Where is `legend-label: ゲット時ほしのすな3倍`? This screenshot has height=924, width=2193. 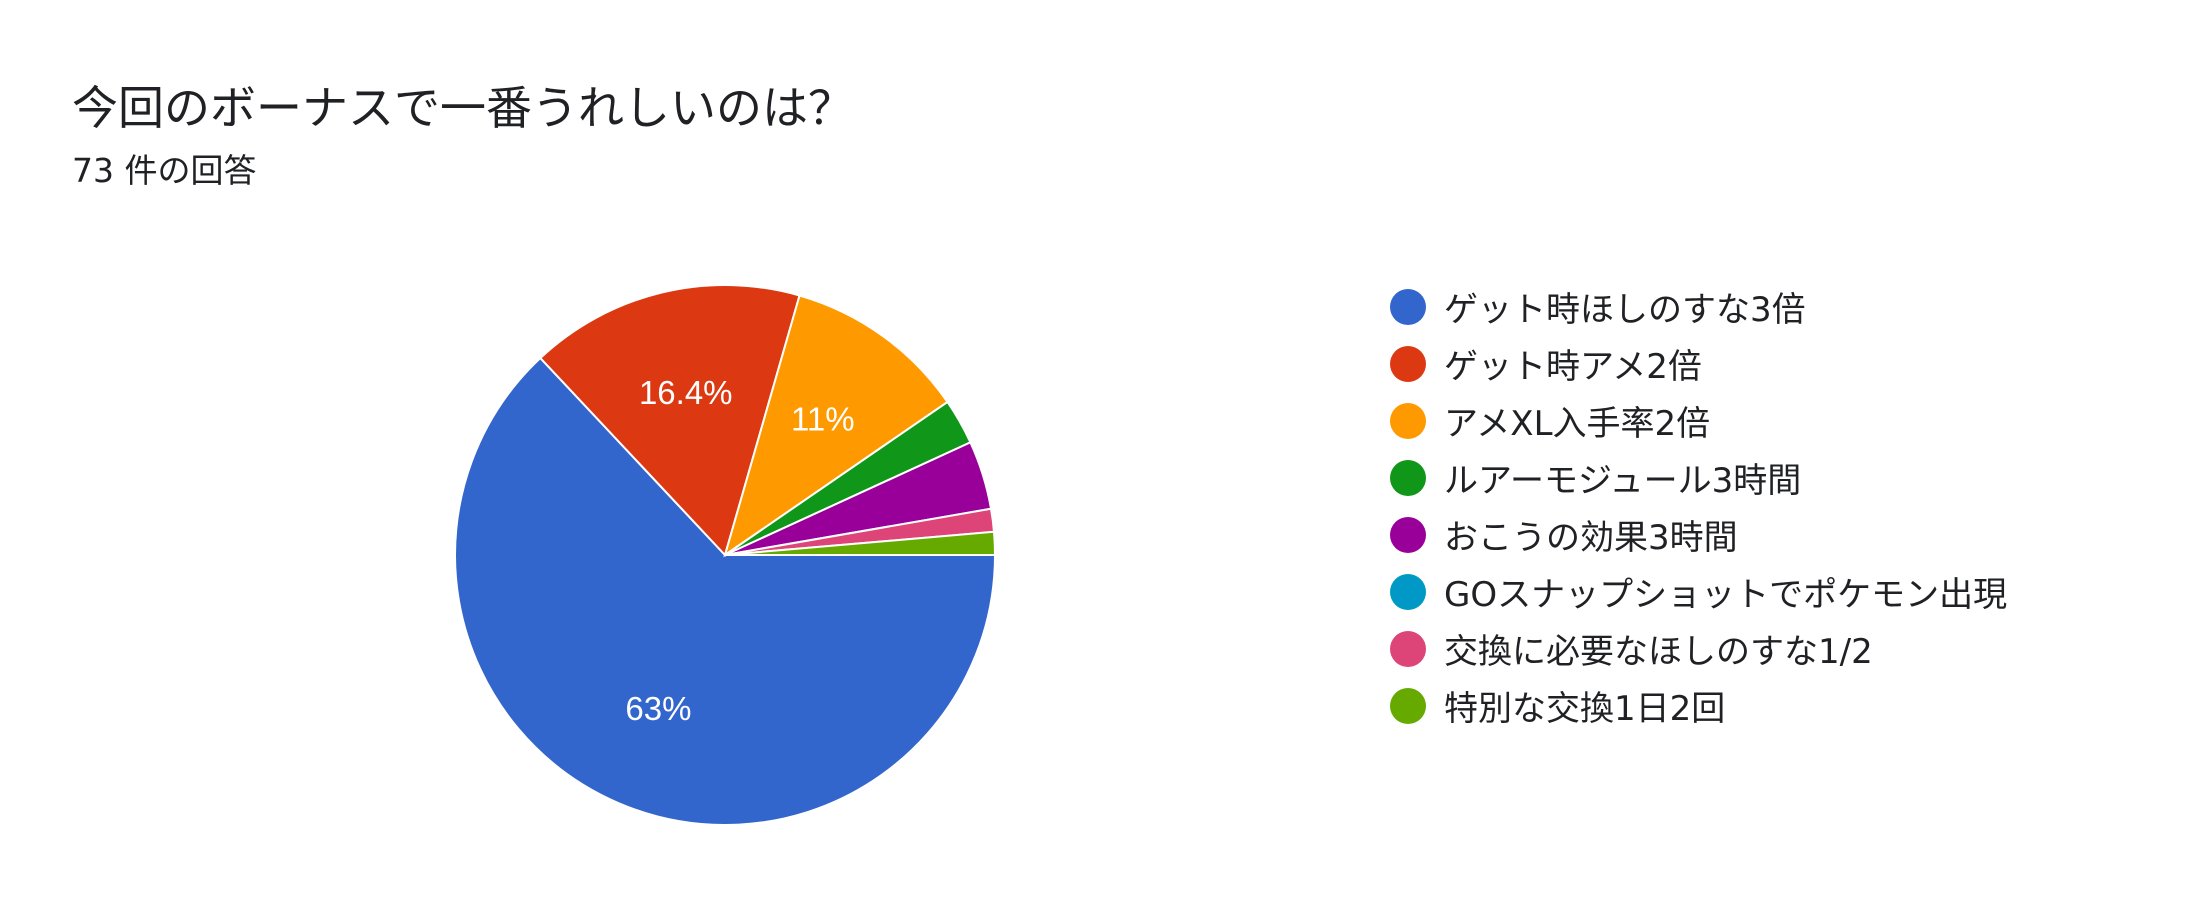
legend-label: ゲット時ほしのすな3倍 is located at coordinates (1625, 310).